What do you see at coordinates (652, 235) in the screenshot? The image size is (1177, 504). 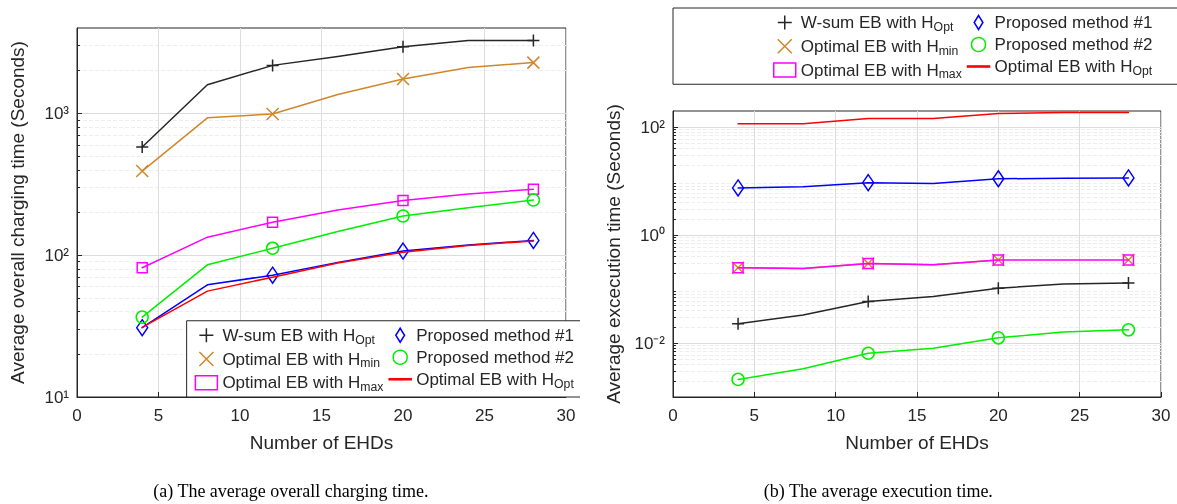 I see `y-tick-label: 10⁰` at bounding box center [652, 235].